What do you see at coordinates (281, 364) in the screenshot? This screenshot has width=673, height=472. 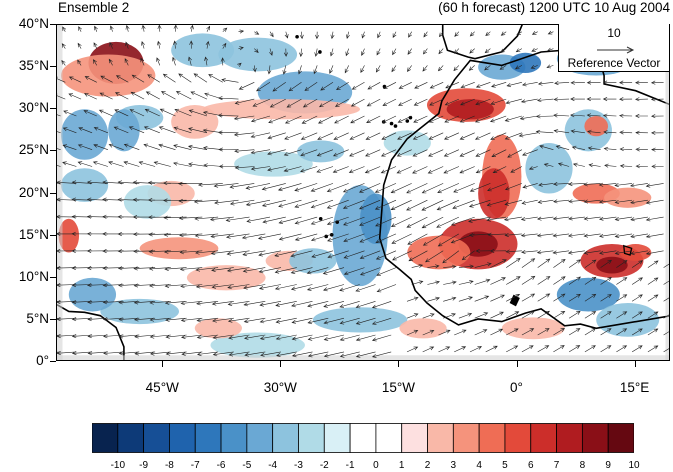 I see `longitude-tick-mark` at bounding box center [281, 364].